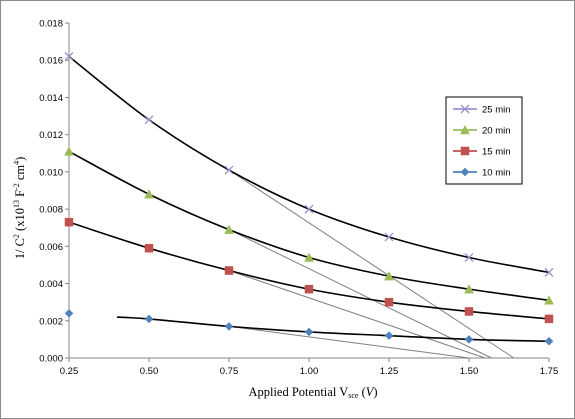 The height and width of the screenshot is (419, 575). Describe the element at coordinates (496, 173) in the screenshot. I see `legend-label: 10 min` at that location.